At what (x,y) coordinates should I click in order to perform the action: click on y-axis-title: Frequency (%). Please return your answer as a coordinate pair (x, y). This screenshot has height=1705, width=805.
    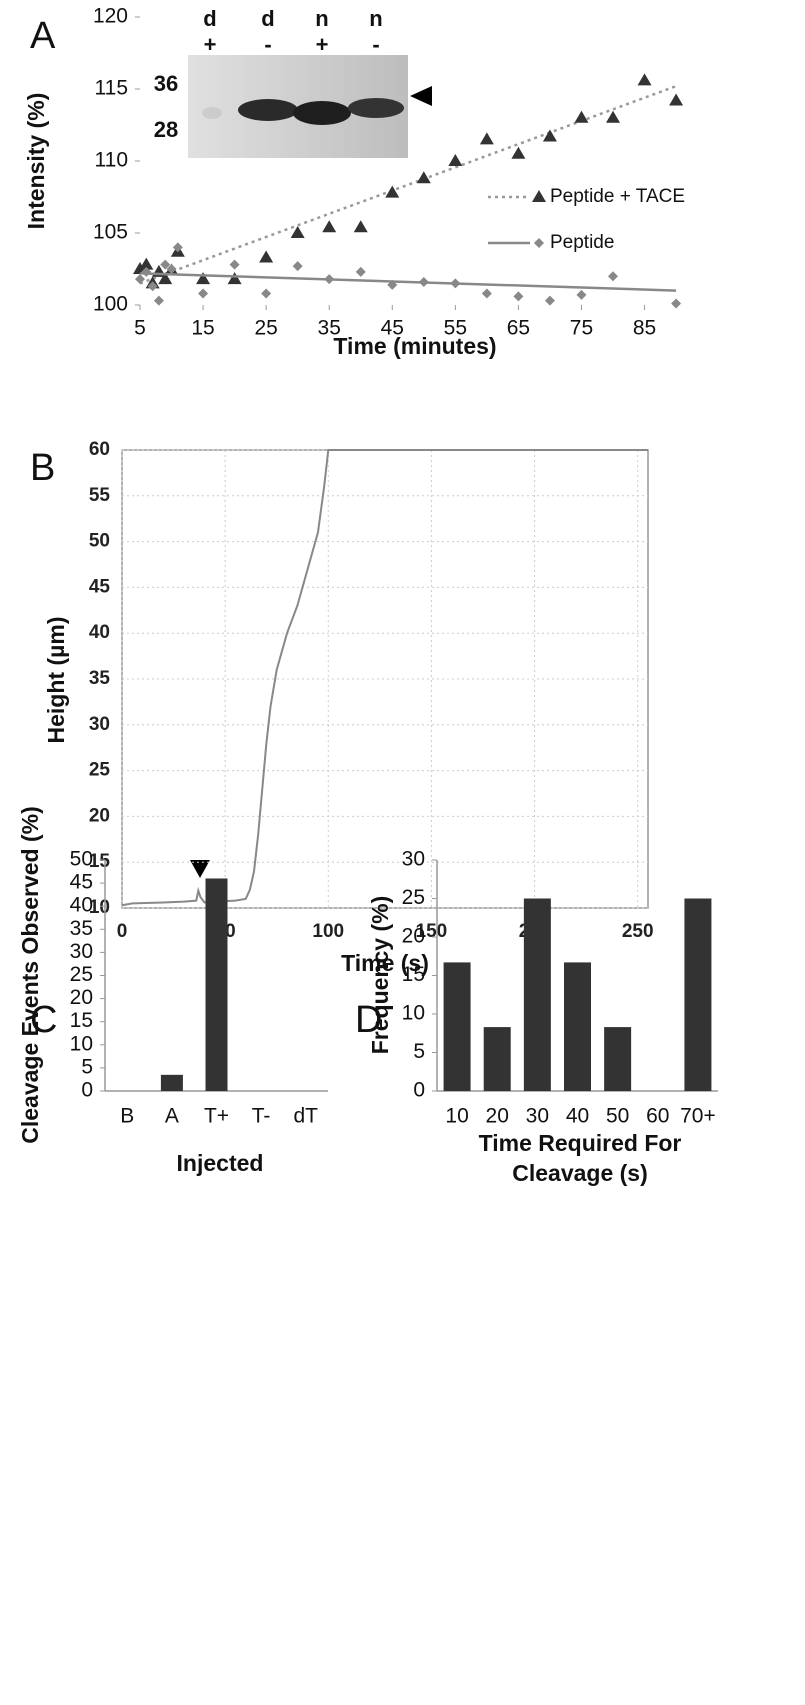
    Looking at the image, I should click on (380, 975).